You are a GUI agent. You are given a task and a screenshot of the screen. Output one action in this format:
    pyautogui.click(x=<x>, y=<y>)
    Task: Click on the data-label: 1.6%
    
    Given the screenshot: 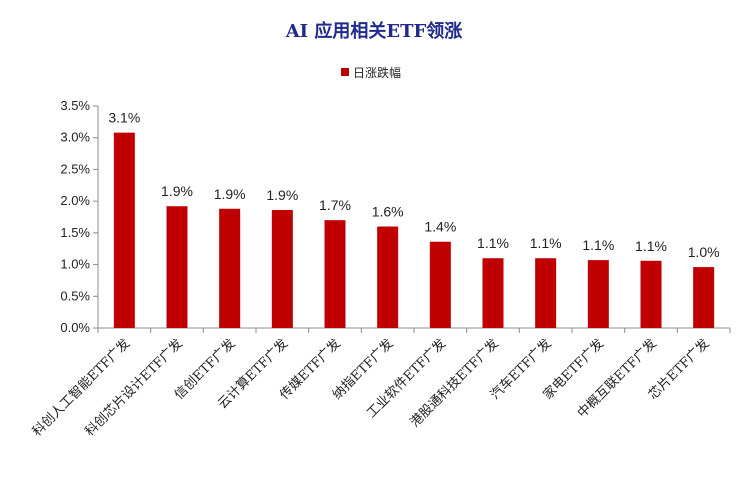 What is the action you would take?
    pyautogui.click(x=388, y=212)
    